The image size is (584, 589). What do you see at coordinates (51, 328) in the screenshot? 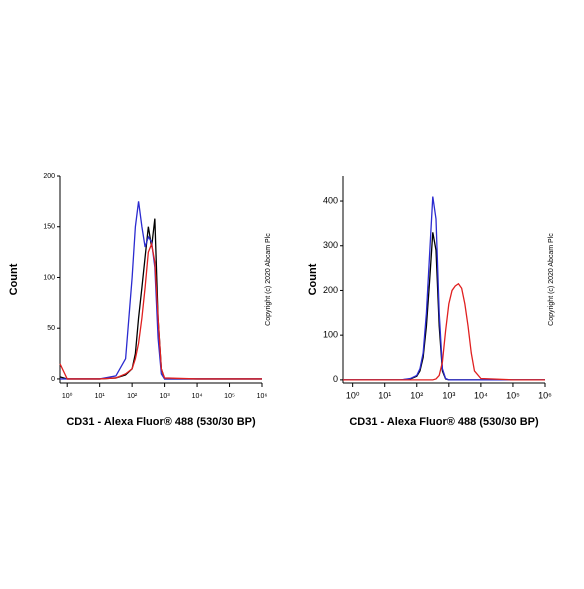
I see `y-tick-label: 50` at bounding box center [51, 328].